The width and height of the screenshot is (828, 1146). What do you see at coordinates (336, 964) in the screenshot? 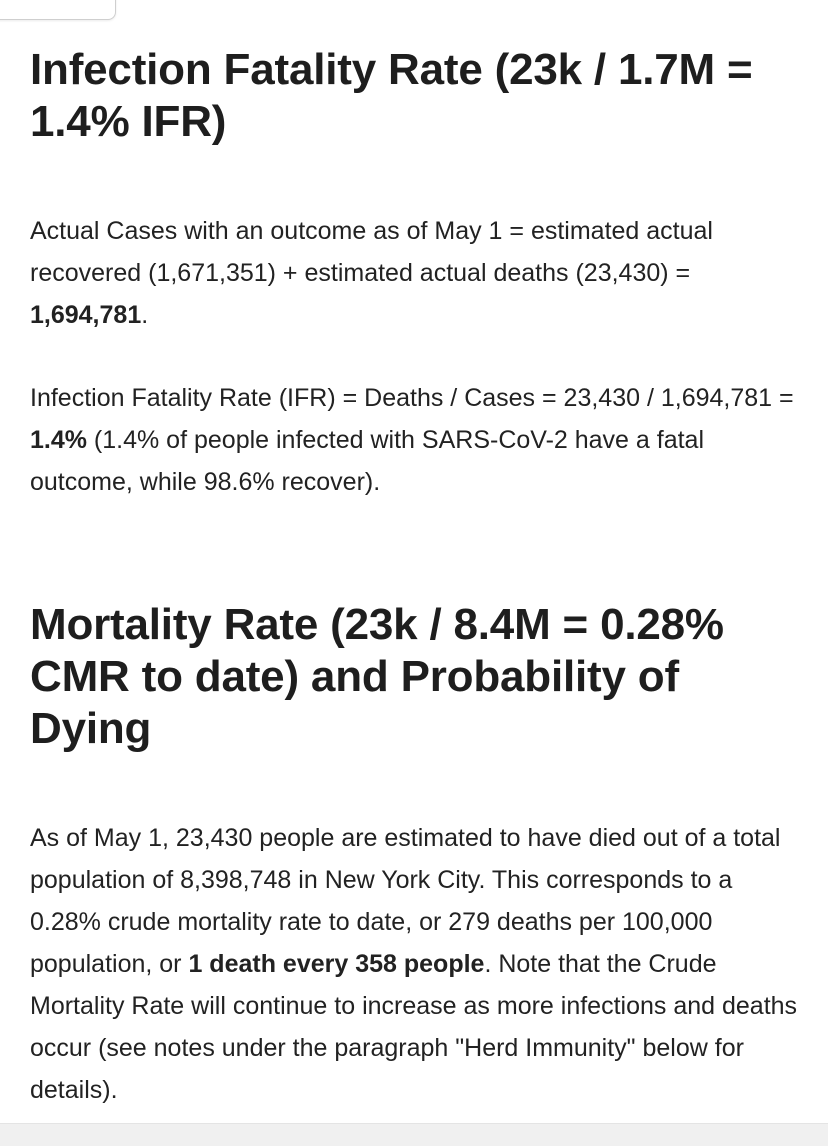
I see `cmr-probability: 1 death every 358 people` at bounding box center [336, 964].